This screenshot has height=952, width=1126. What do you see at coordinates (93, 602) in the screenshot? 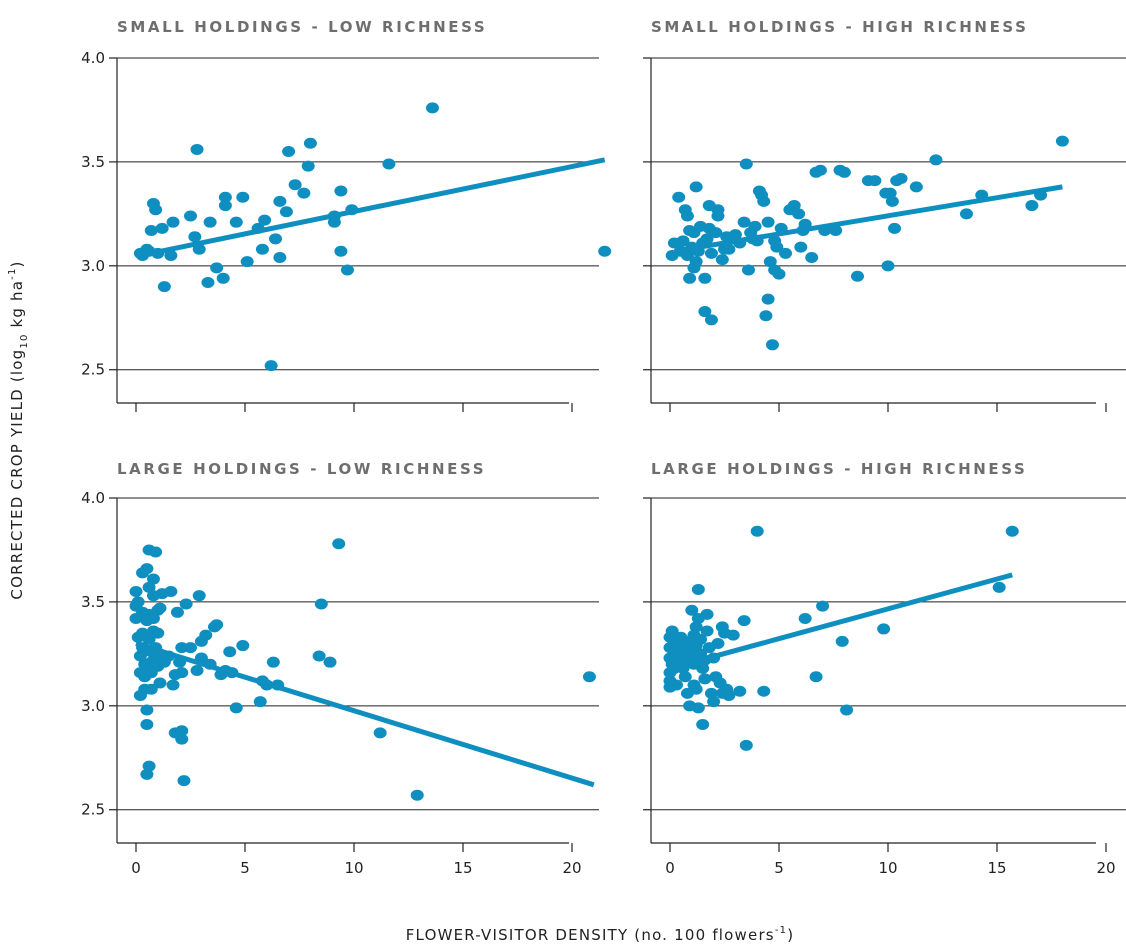
I see `y-tick-label: 3.5` at bounding box center [93, 602].